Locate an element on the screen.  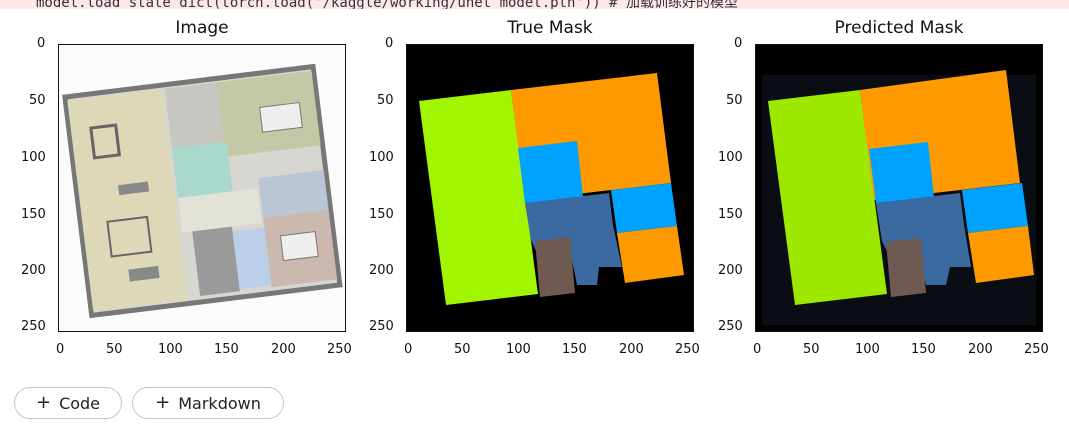
true-y-tick-0: 0 is located at coordinates (389, 43).